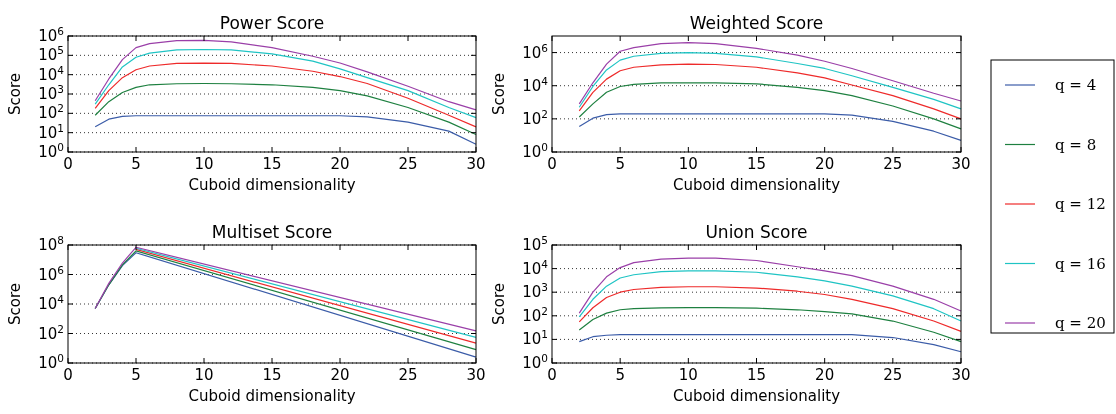  I want to click on legend-label: q = 16, so click(1080, 263).